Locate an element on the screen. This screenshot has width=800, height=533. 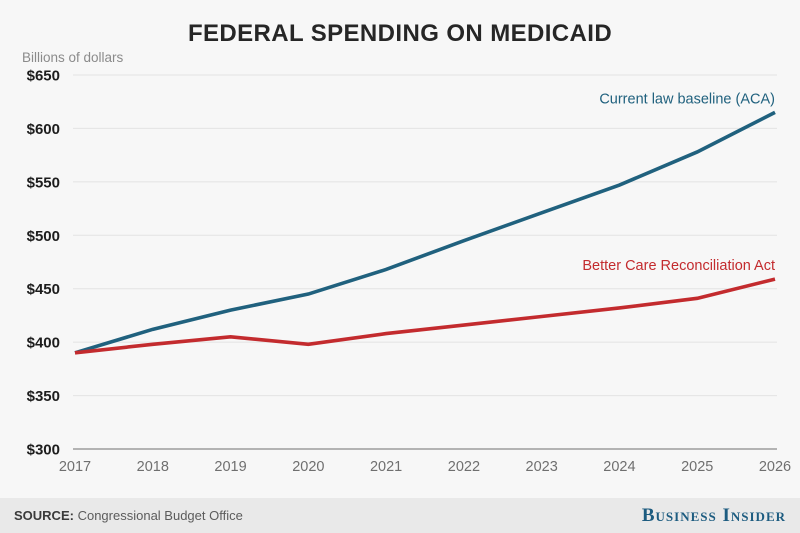
source-label: SOURCE: is located at coordinates (44, 515).